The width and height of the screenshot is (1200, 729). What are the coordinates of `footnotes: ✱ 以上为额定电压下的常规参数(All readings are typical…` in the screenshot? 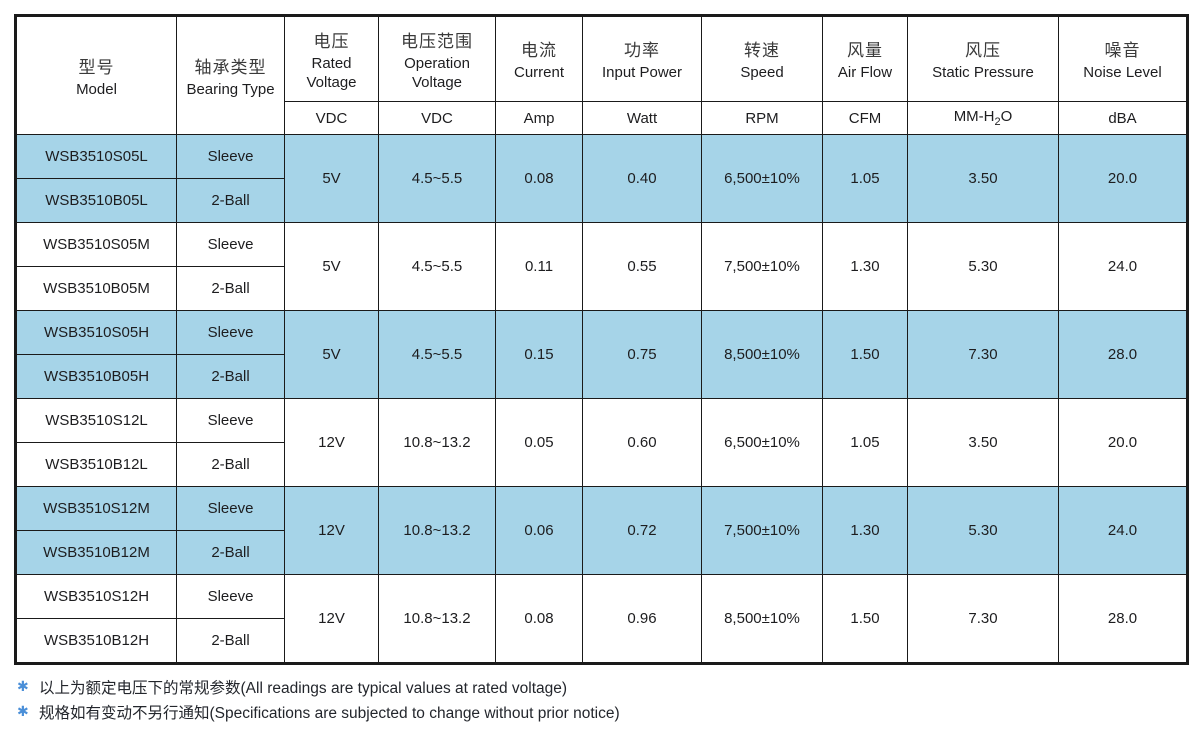 It's located at (318, 699).